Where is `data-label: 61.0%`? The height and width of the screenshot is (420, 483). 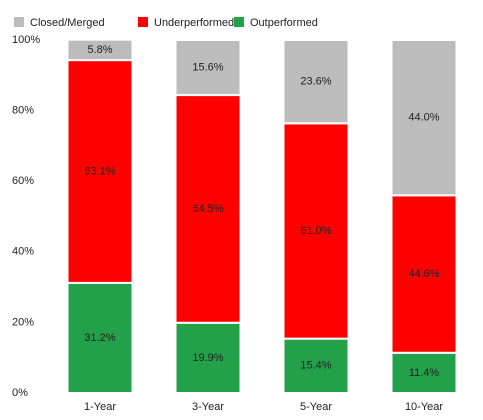 data-label: 61.0% is located at coordinates (315, 231).